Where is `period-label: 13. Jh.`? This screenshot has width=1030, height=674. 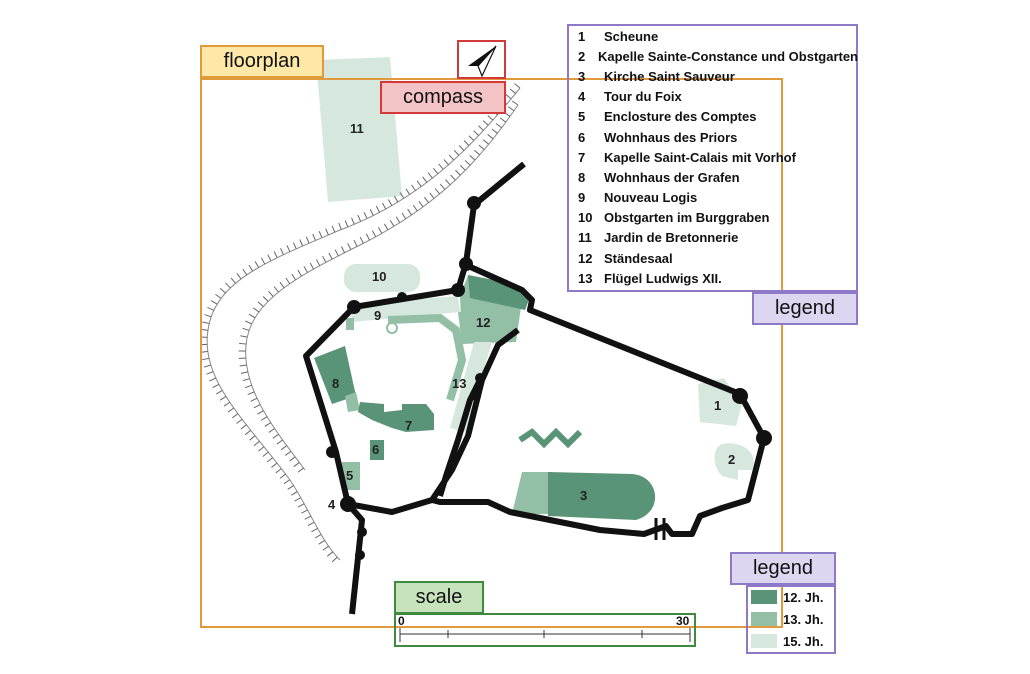
period-label: 13. Jh. is located at coordinates (803, 619).